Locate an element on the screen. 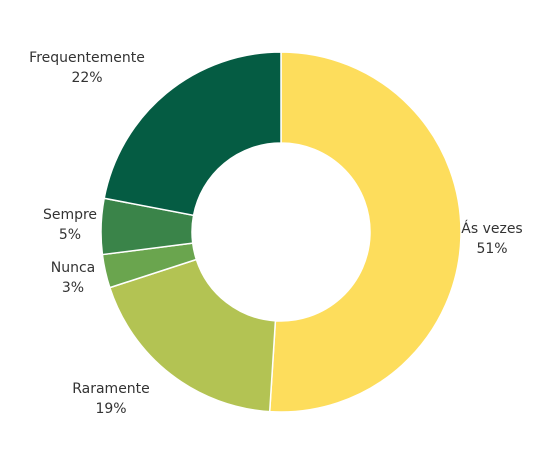 The width and height of the screenshot is (544, 457). label-raramente: Raramente 19% is located at coordinates (111, 399).